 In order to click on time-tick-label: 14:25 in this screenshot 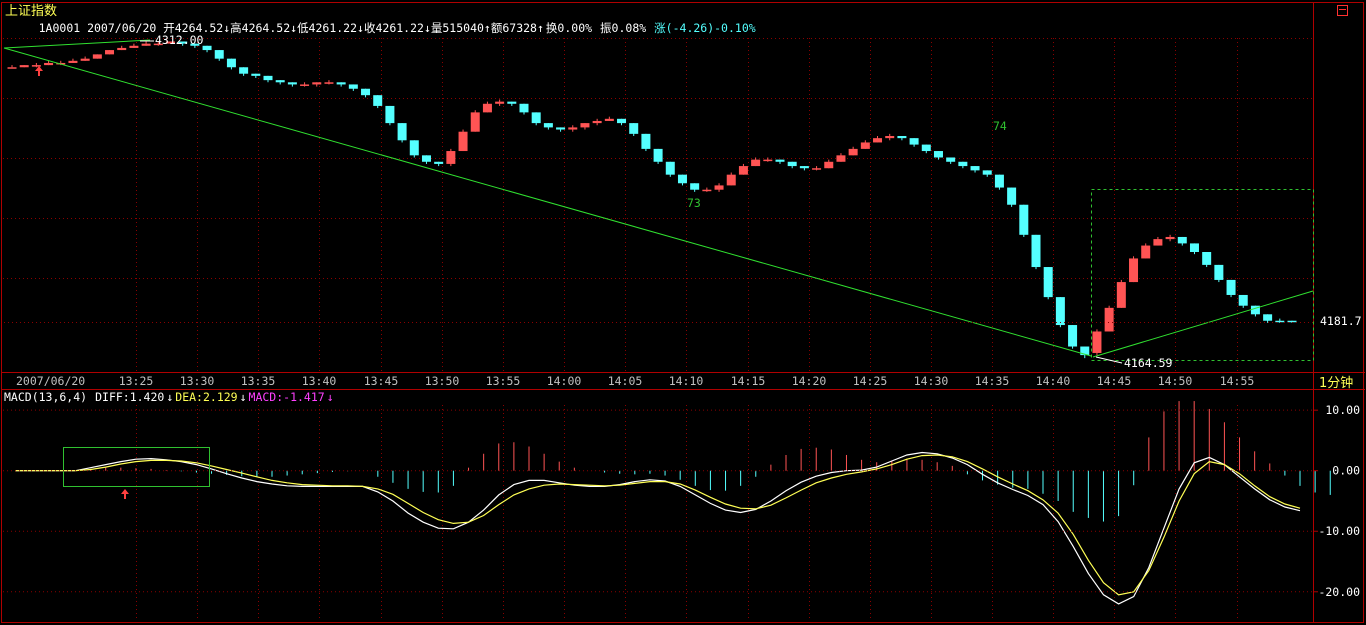, I will do `click(870, 381)`.